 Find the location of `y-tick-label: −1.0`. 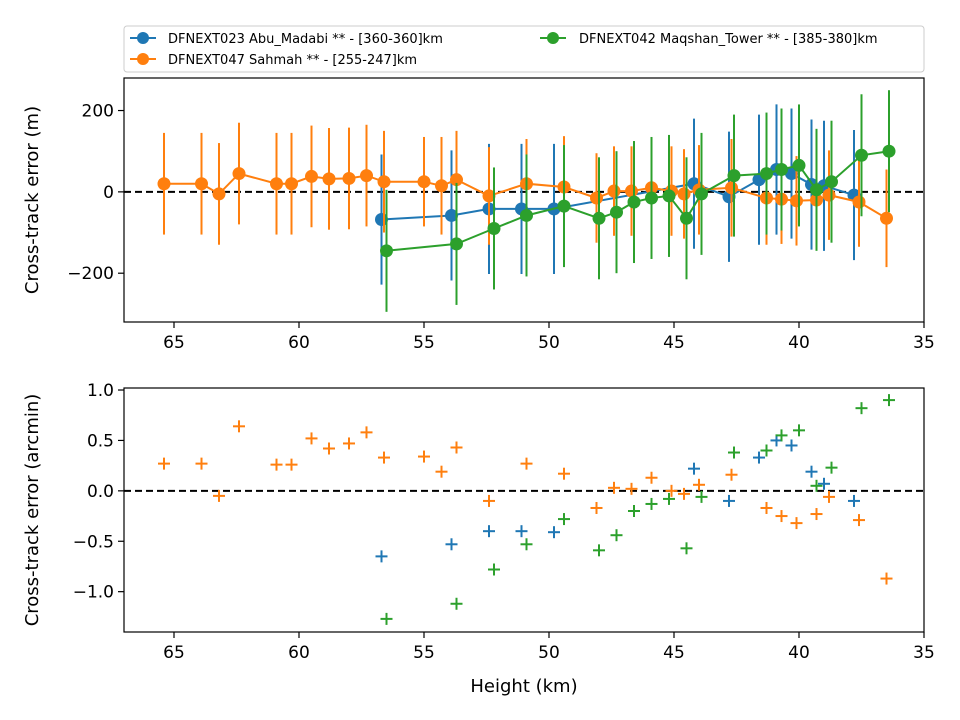

y-tick-label: −1.0 is located at coordinates (93, 593).